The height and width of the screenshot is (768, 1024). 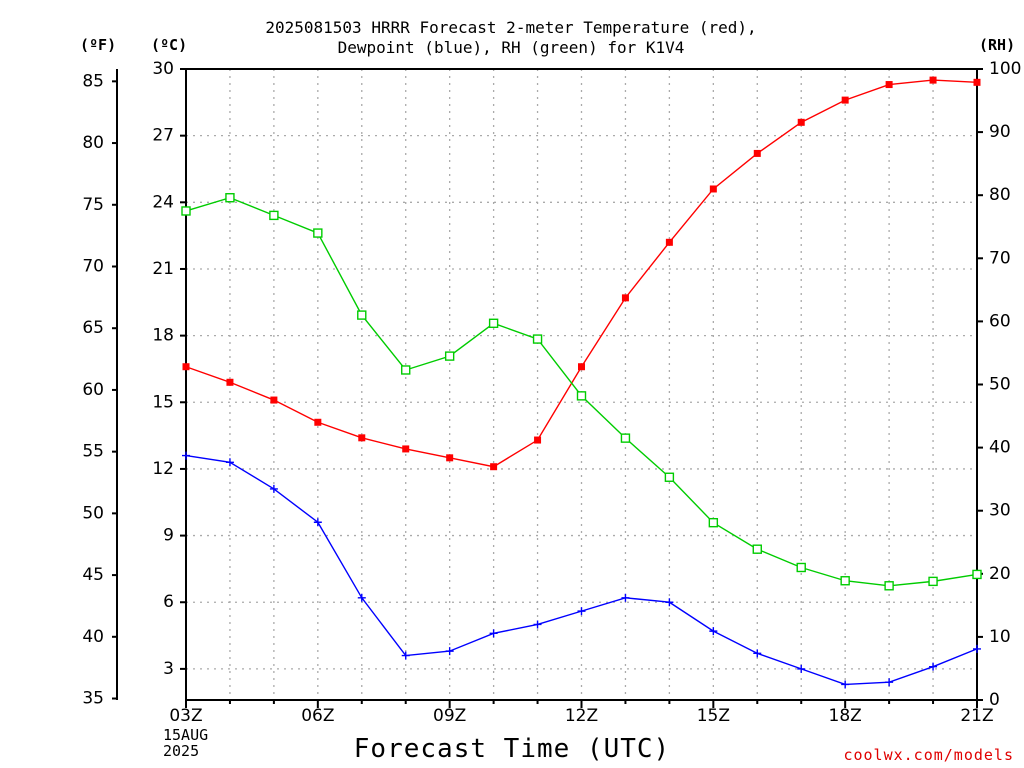 What do you see at coordinates (1000, 132) in the screenshot?
I see `rh-tick-label: 90` at bounding box center [1000, 132].